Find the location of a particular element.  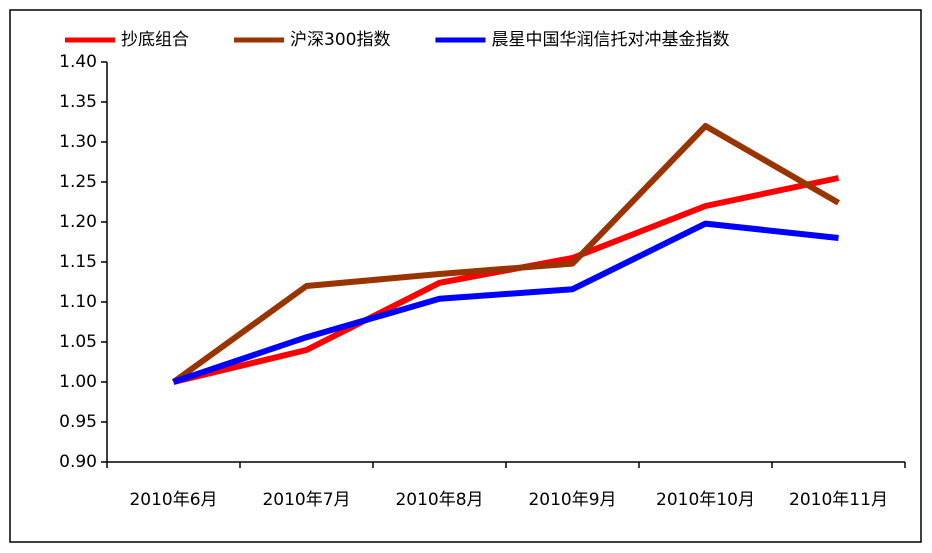

y-tick-label: 1.10 is located at coordinates (78, 302).